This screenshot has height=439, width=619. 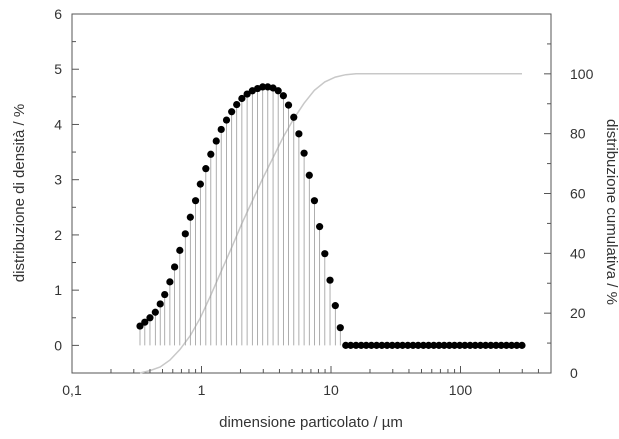 What do you see at coordinates (461, 390) in the screenshot?
I see `x-tick-label: 100` at bounding box center [461, 390].